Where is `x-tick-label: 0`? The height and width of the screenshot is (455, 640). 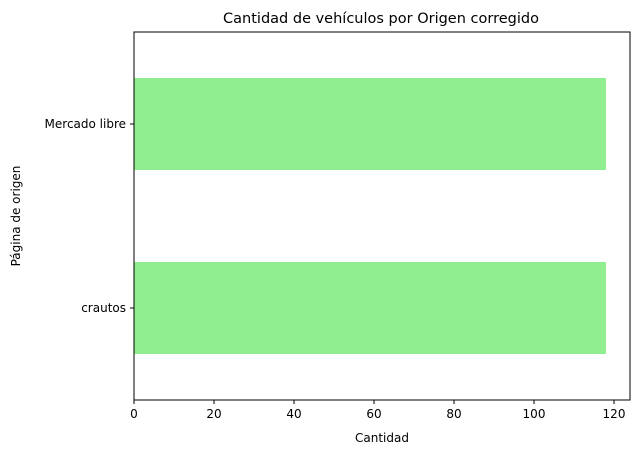 x-tick-label: 0 is located at coordinates (134, 414).